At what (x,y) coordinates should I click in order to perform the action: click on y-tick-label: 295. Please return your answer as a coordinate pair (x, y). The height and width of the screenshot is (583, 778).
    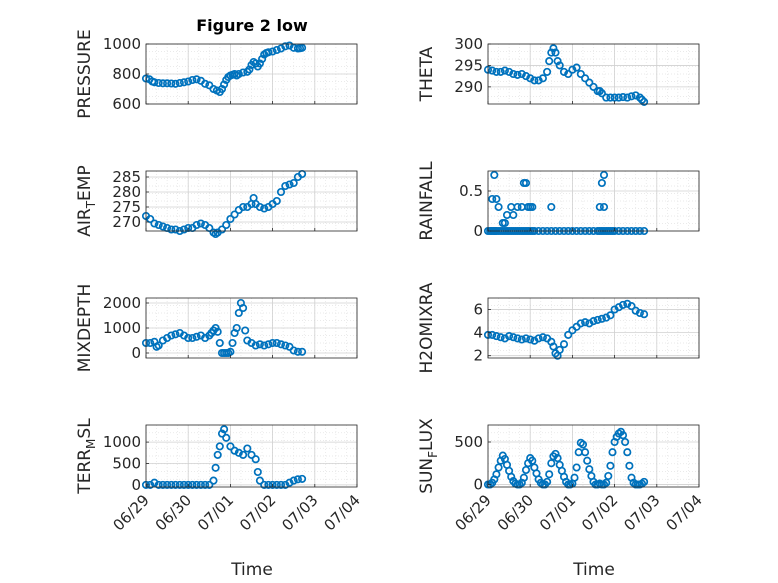
    Looking at the image, I should click on (468, 65).